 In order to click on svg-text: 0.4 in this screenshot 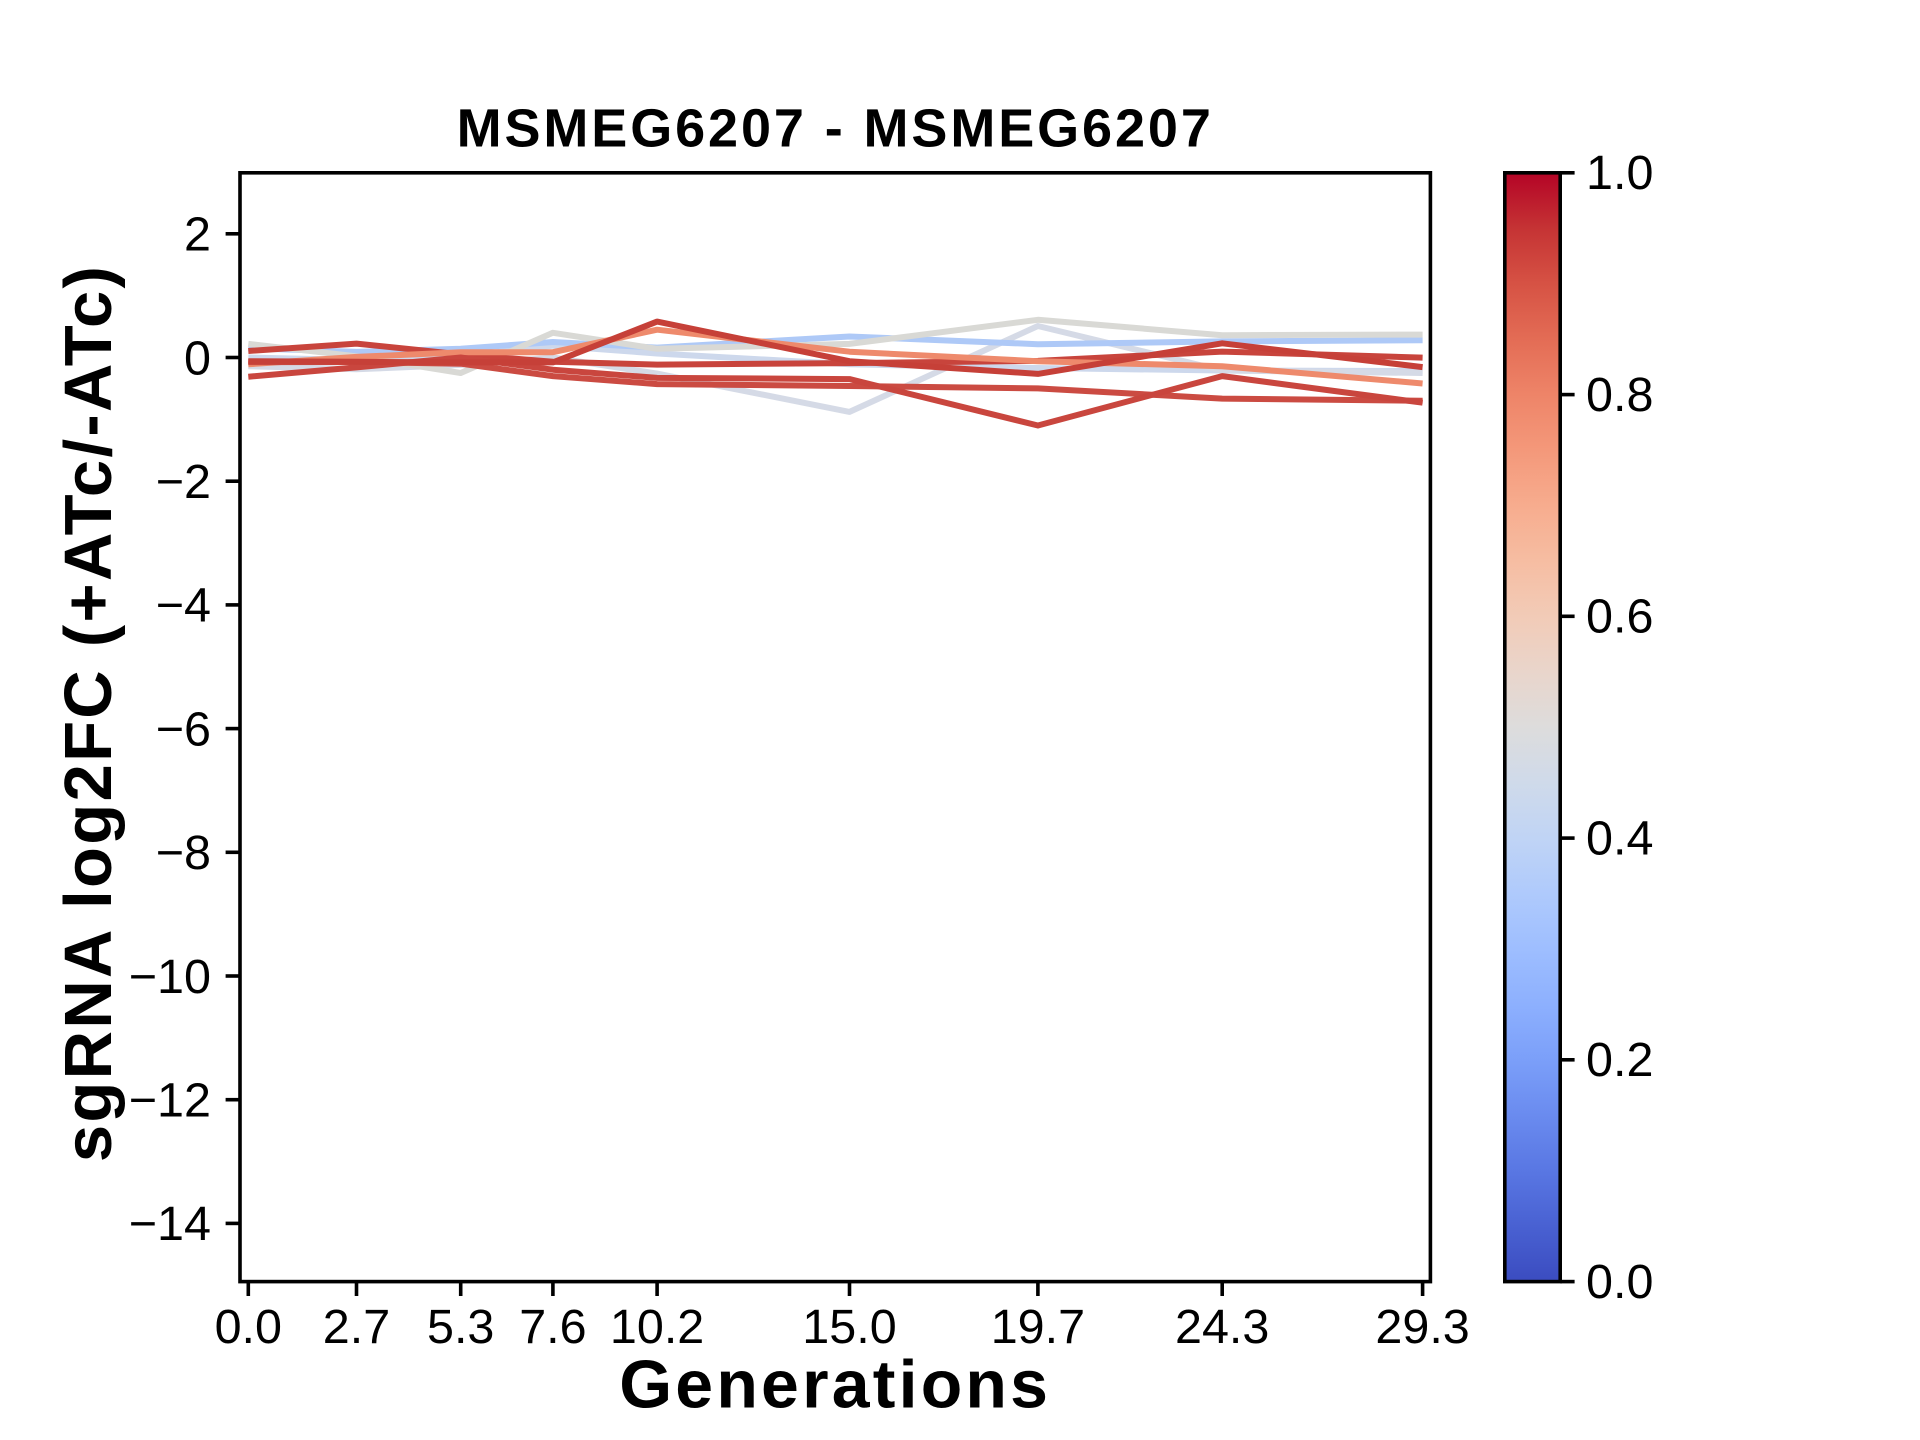, I will do `click(1619, 838)`.